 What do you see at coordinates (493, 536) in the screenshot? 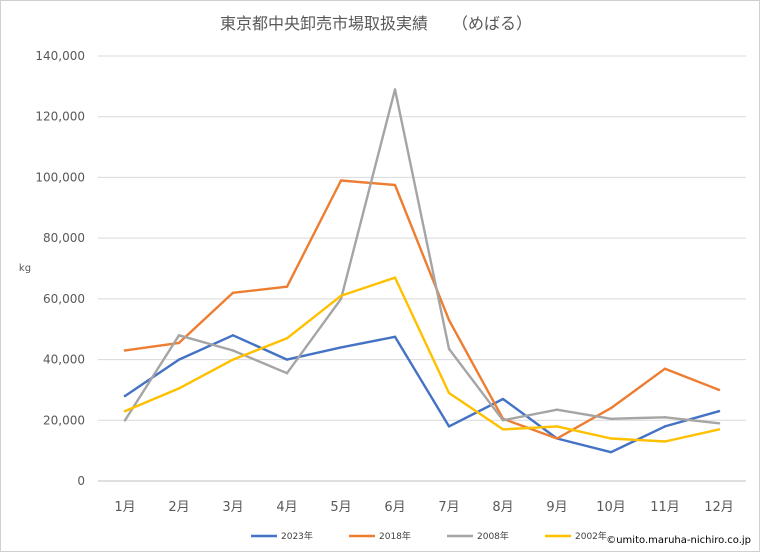
I see `legend-label: 2008年` at bounding box center [493, 536].